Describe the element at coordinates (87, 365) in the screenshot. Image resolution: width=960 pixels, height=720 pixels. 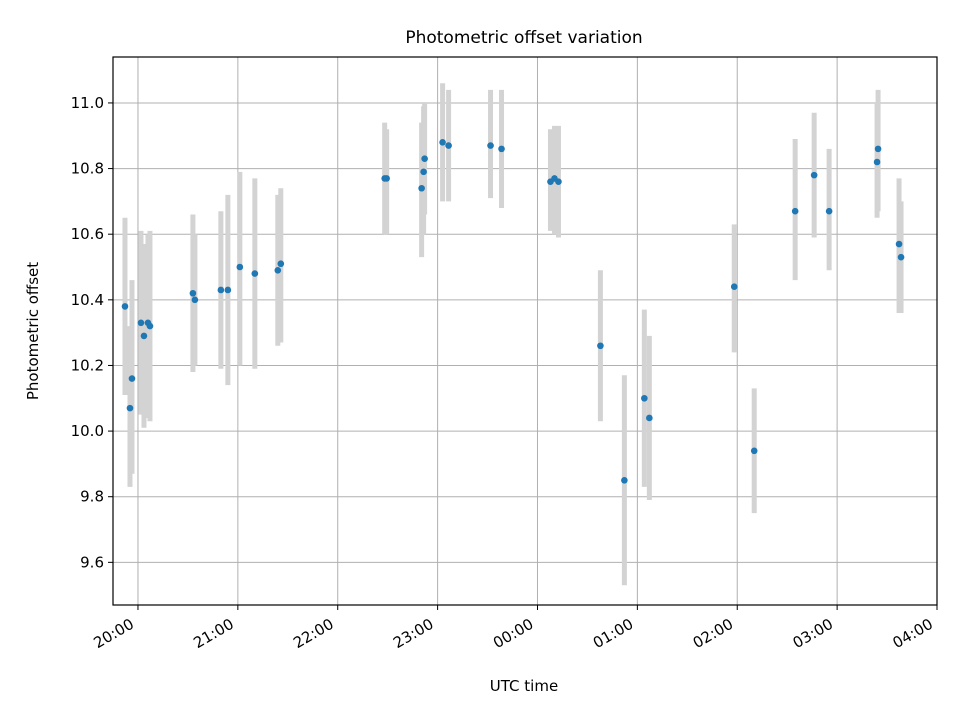
I see `y-tick-label: 10.2` at that location.